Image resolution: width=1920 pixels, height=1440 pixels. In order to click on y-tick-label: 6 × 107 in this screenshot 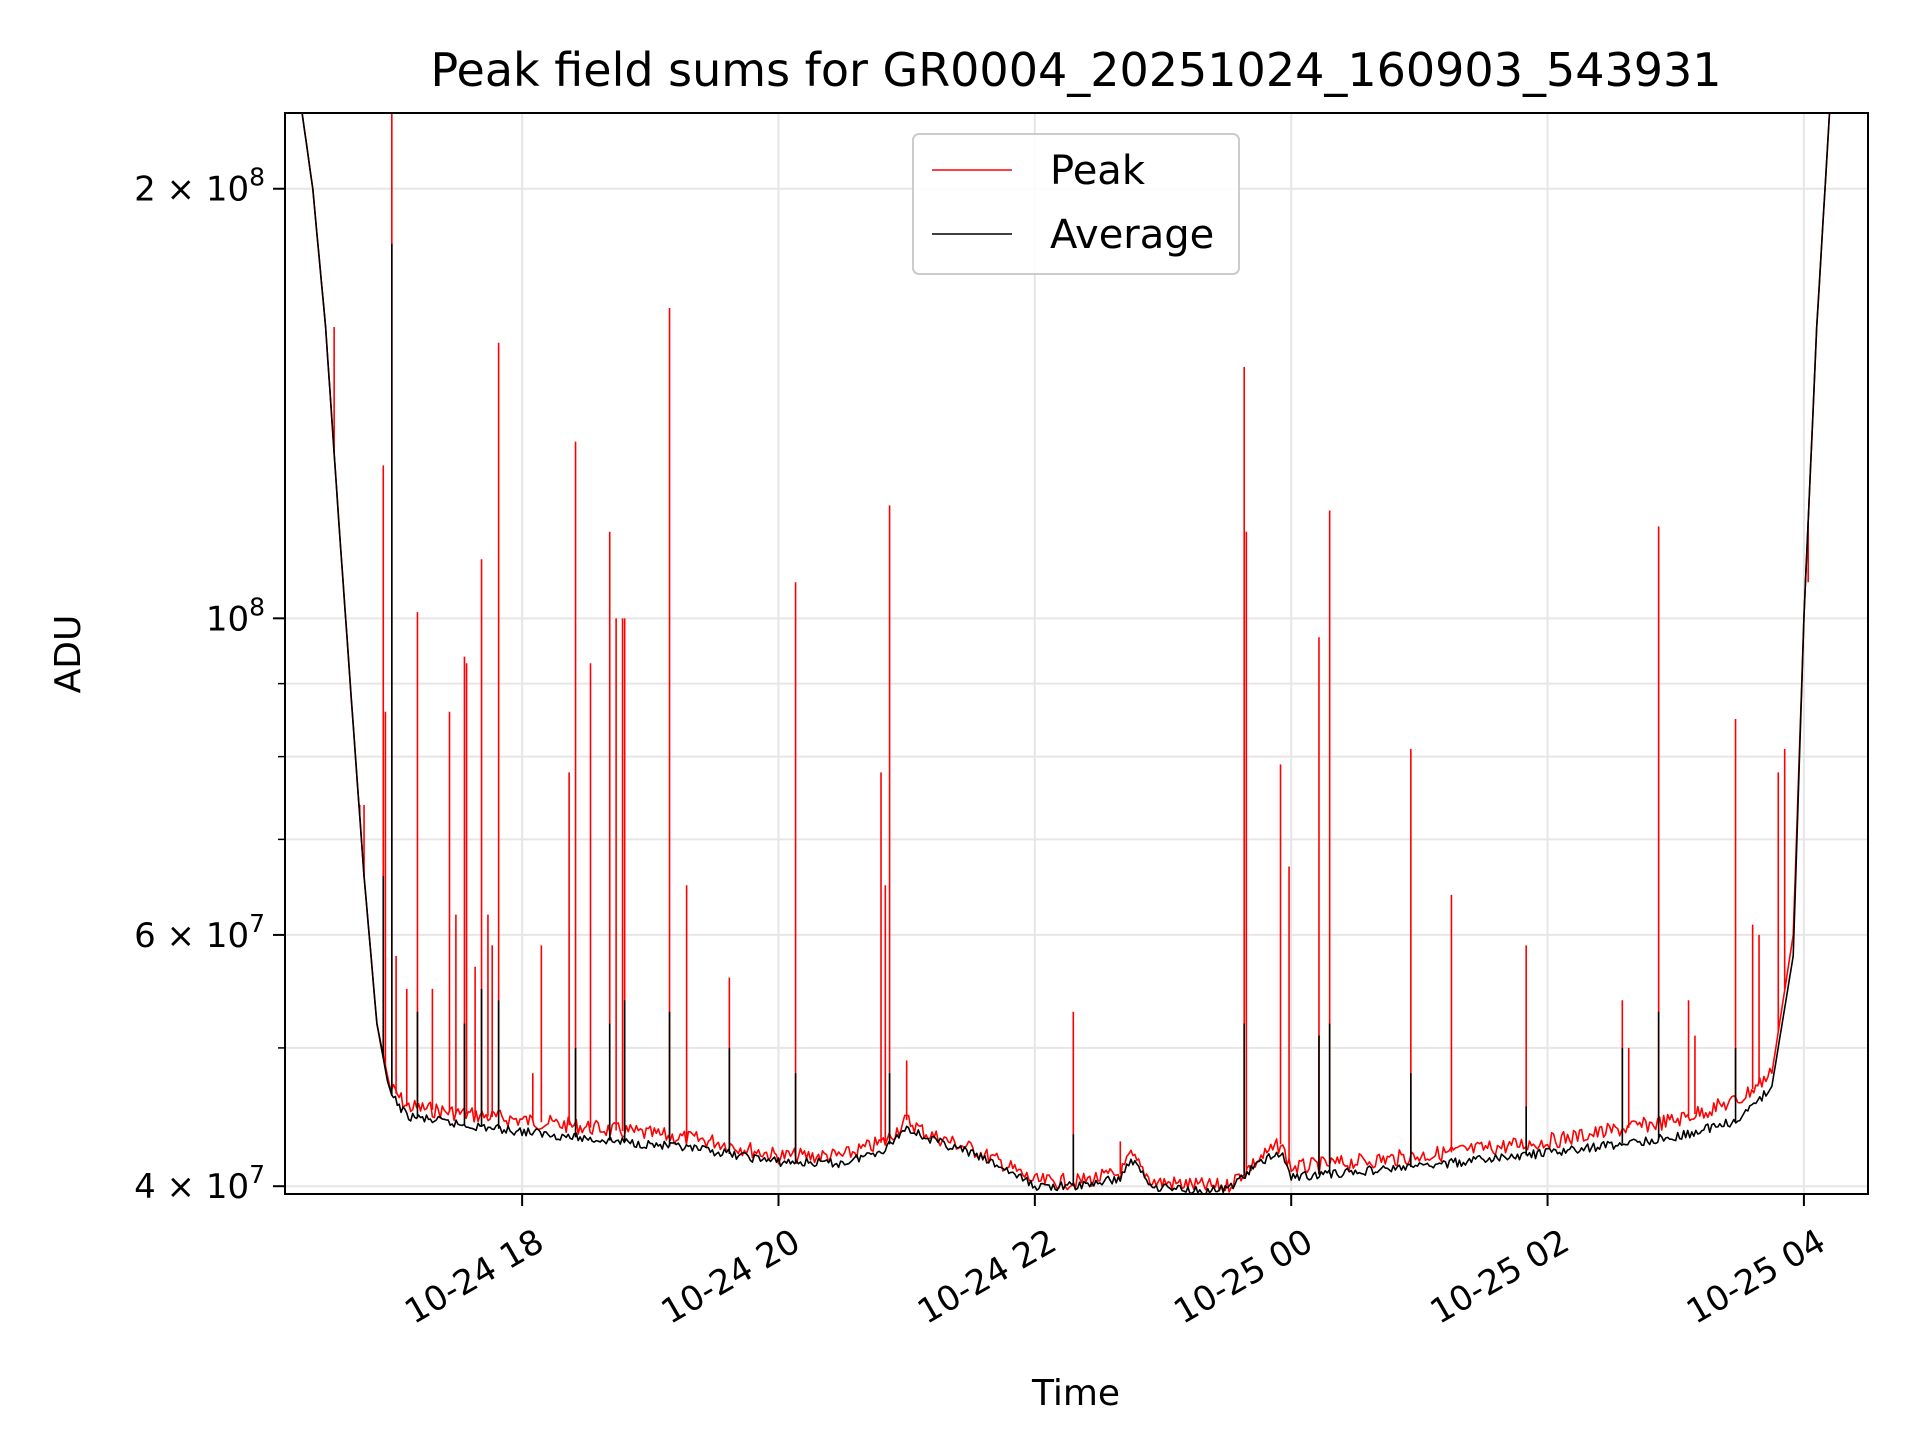, I will do `click(199, 932)`.